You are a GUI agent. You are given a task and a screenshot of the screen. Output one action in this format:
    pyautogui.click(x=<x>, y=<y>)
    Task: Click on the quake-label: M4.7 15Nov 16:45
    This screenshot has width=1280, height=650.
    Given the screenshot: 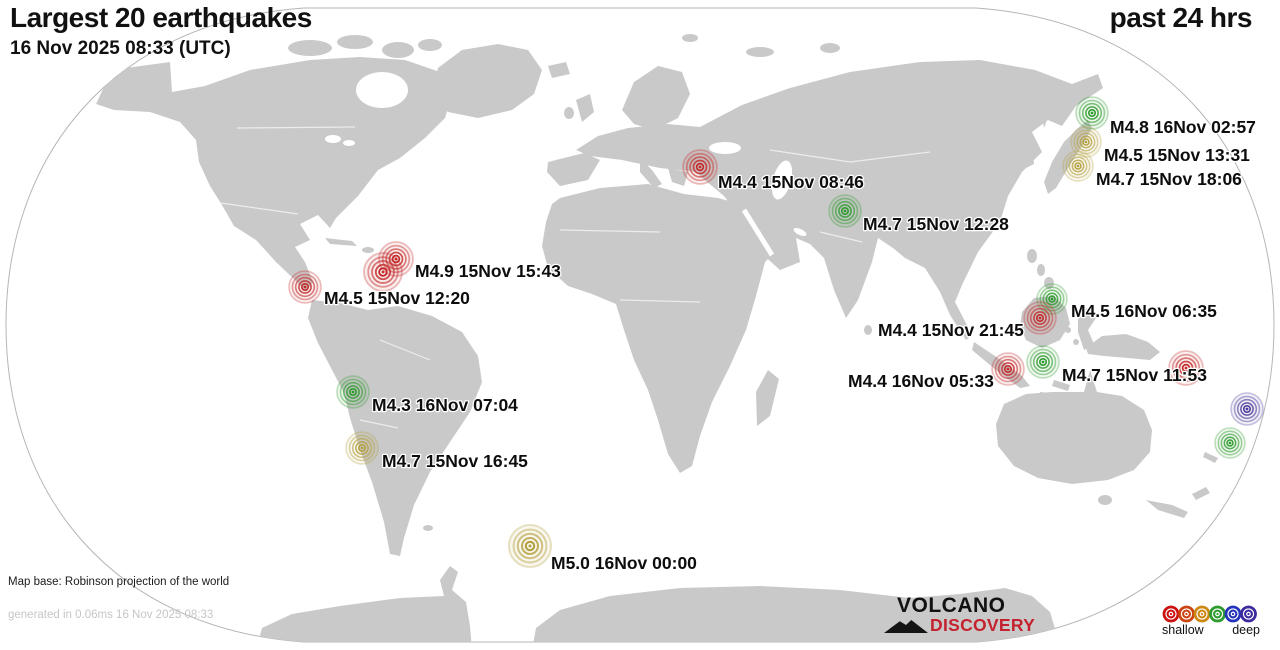 What is the action you would take?
    pyautogui.click(x=455, y=461)
    